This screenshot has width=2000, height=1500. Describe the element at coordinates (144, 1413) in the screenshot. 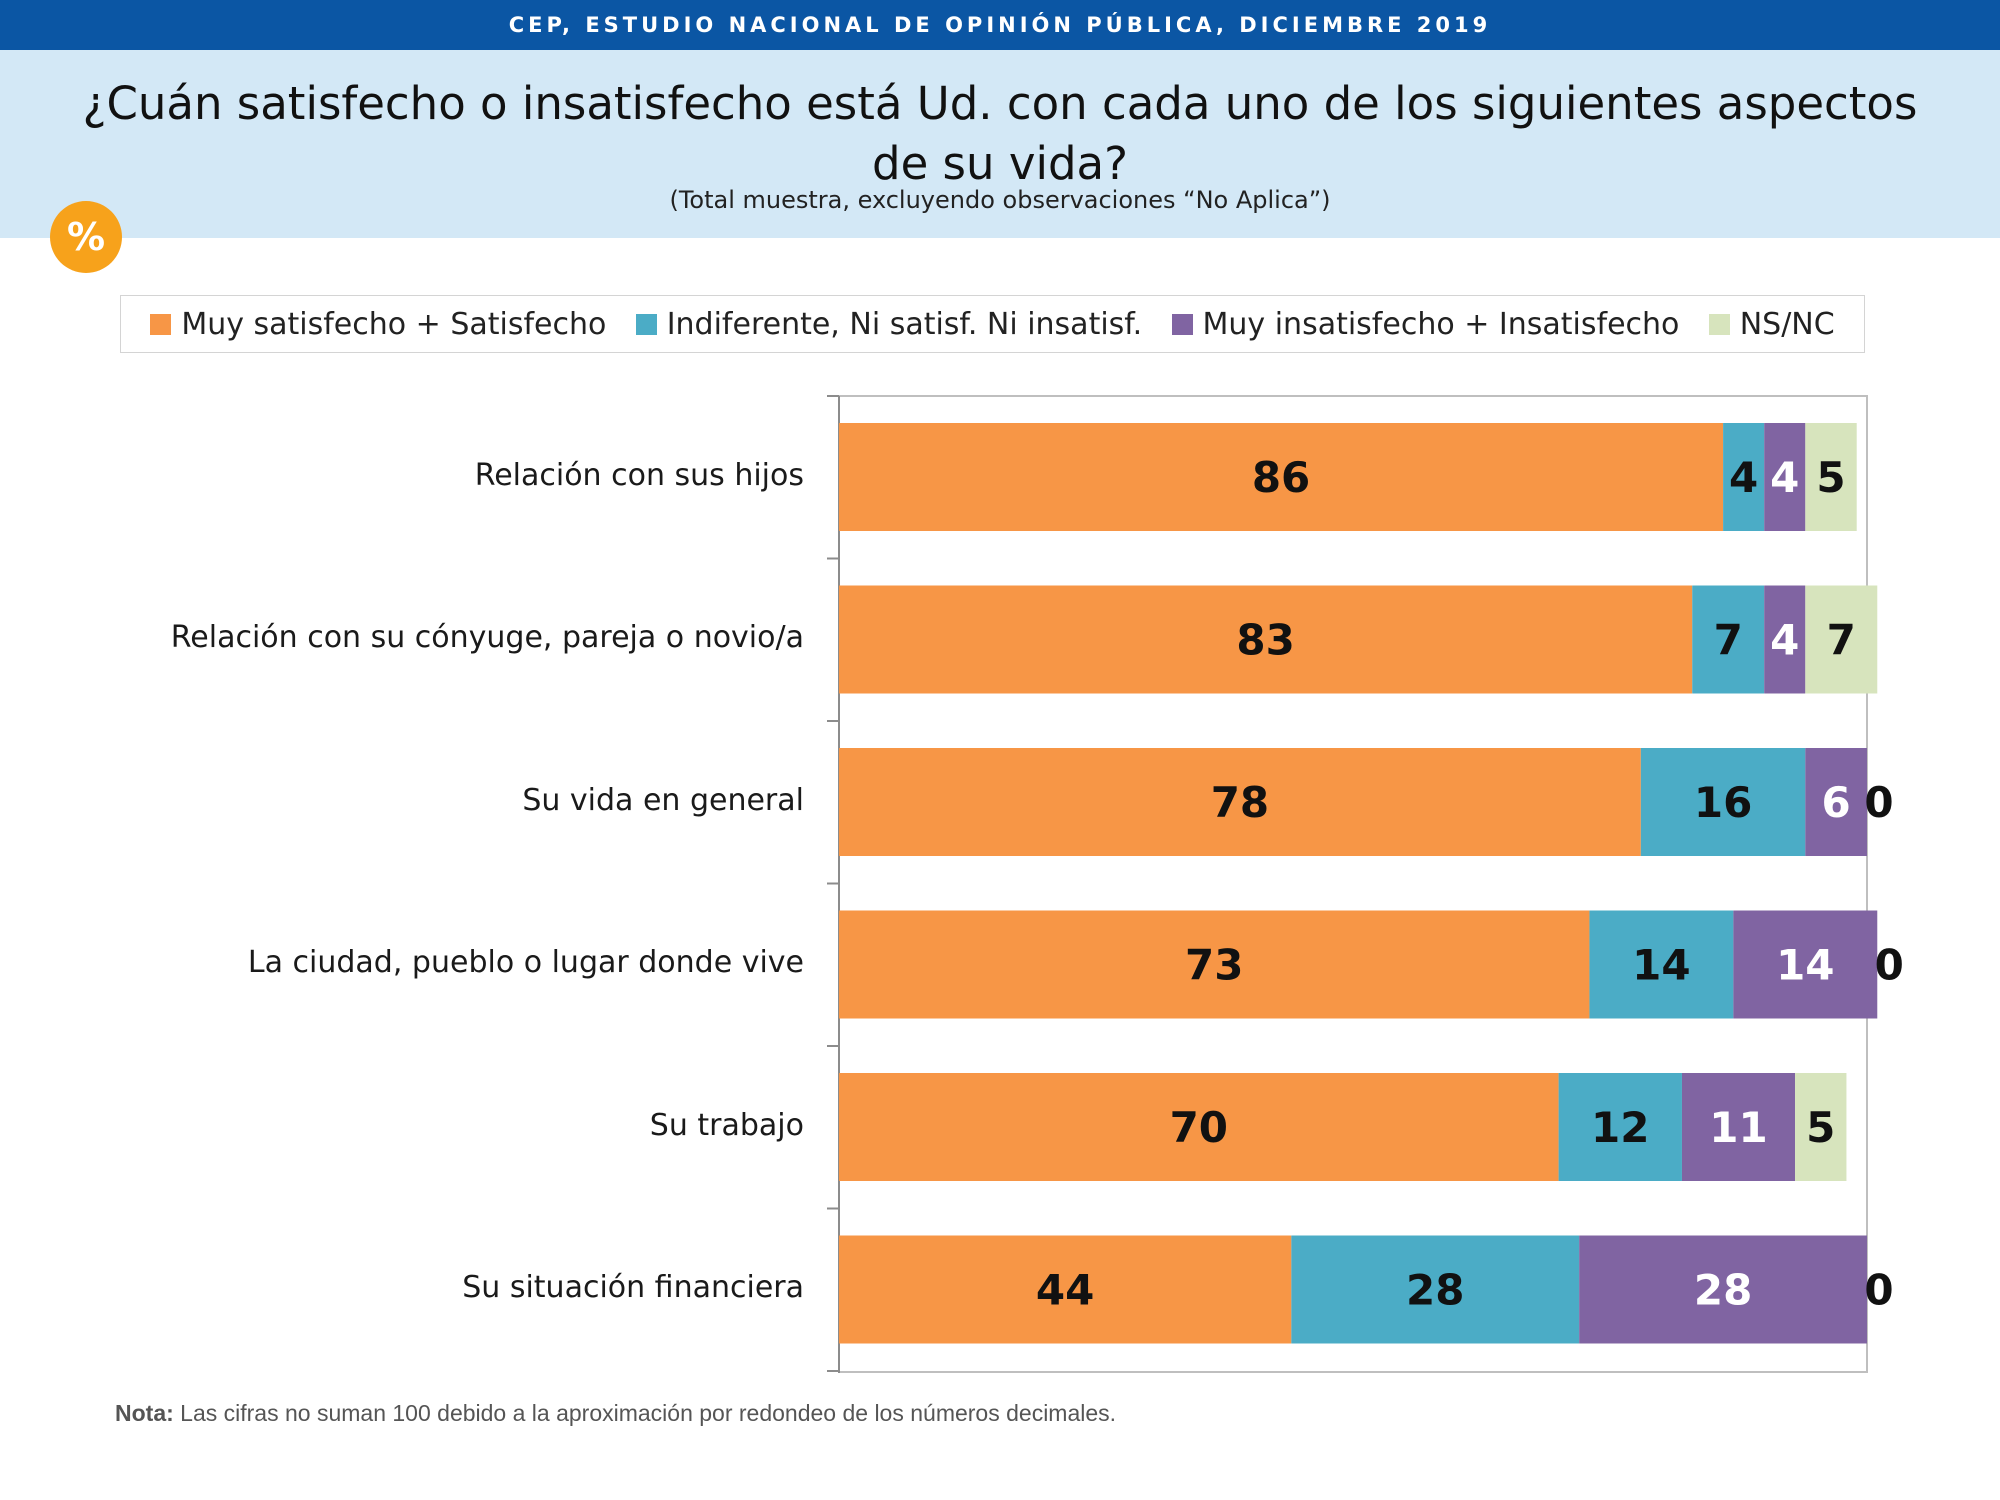

I see `footnote-label: Nota:` at that location.